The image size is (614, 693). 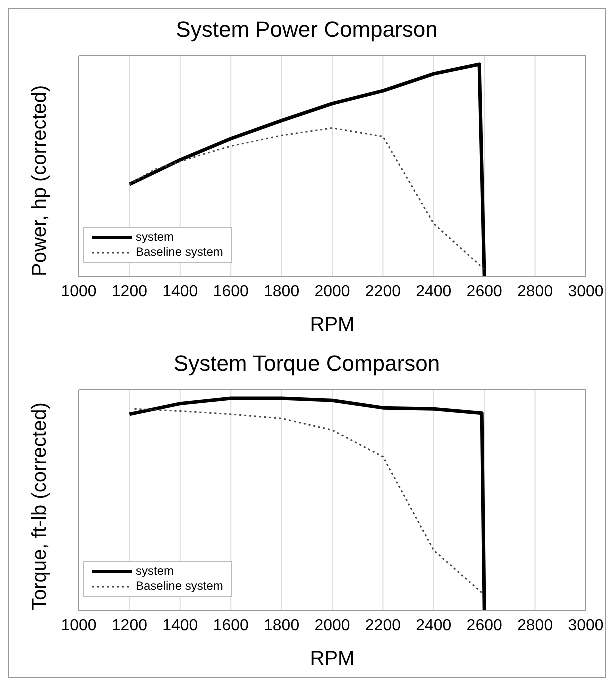 I want to click on y-axis-title: Torque, ft-lb (corrected), so click(x=40, y=506).